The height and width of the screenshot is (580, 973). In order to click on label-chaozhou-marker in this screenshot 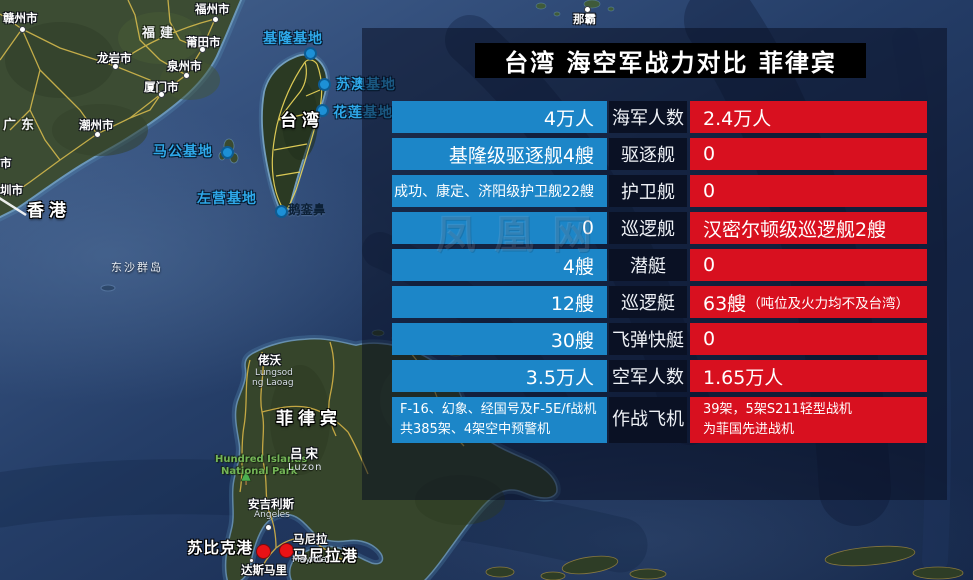, I will do `click(97, 134)`.